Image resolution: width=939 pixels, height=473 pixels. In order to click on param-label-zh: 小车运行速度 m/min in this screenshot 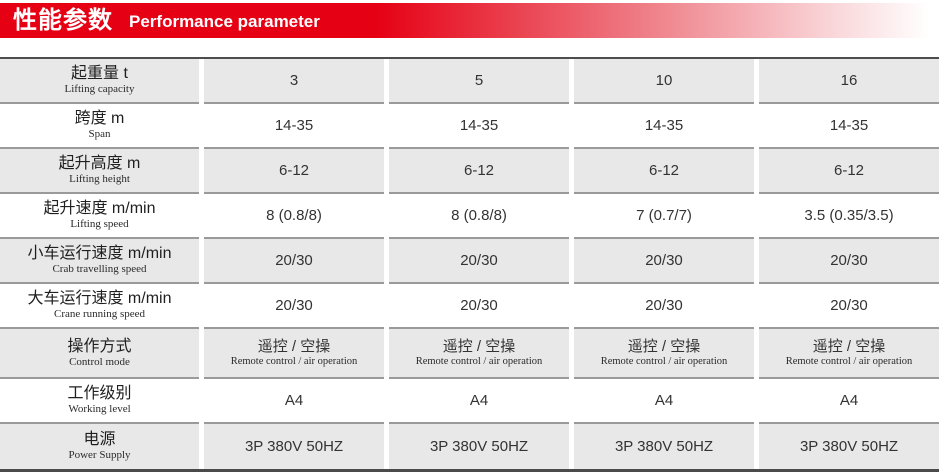, I will do `click(99, 253)`.